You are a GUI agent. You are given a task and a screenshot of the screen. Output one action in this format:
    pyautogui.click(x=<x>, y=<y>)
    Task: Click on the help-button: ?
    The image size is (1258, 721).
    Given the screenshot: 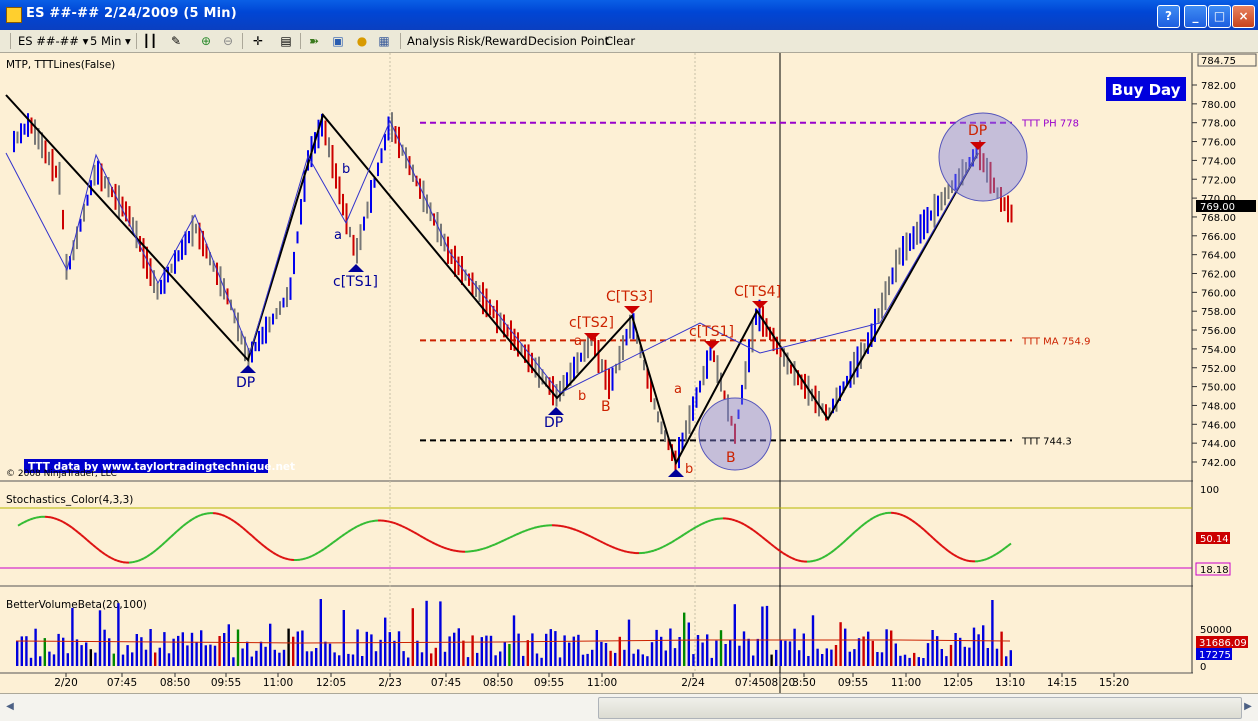 What is the action you would take?
    pyautogui.click(x=1168, y=16)
    